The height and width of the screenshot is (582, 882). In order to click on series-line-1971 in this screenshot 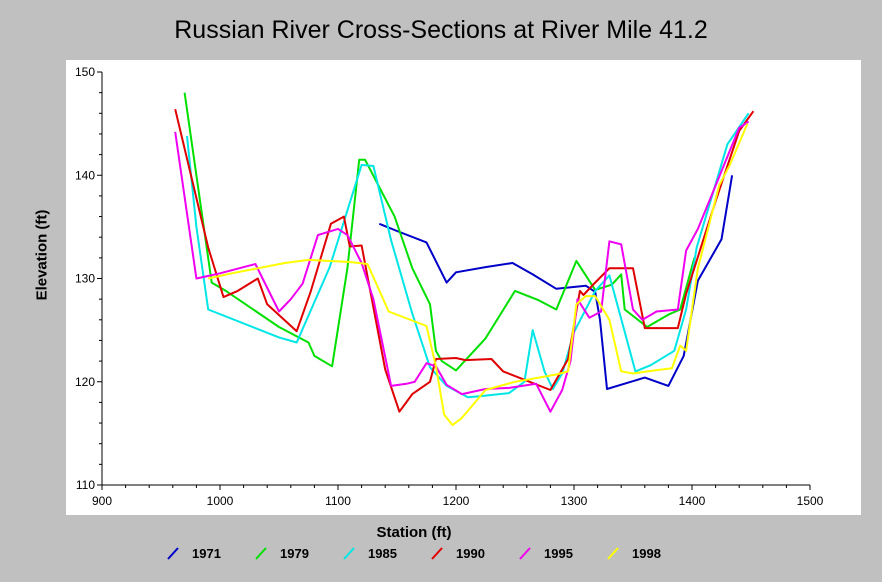, I will do `click(556, 282)`.